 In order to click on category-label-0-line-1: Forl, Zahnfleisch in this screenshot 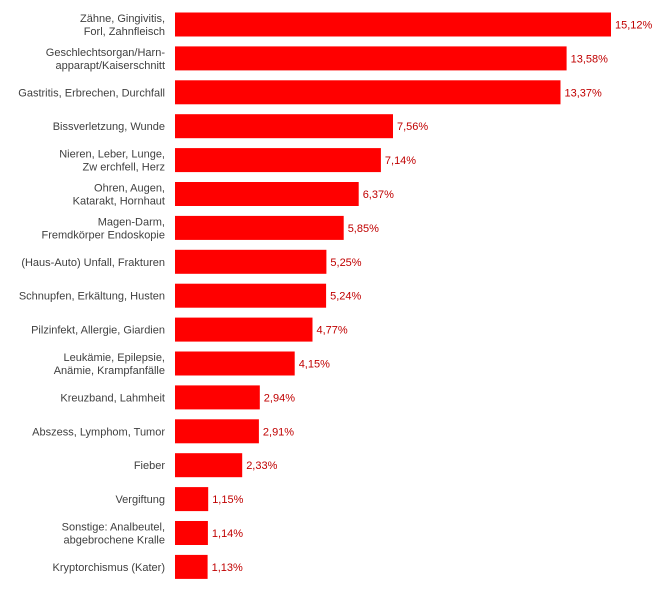, I will do `click(124, 32)`.